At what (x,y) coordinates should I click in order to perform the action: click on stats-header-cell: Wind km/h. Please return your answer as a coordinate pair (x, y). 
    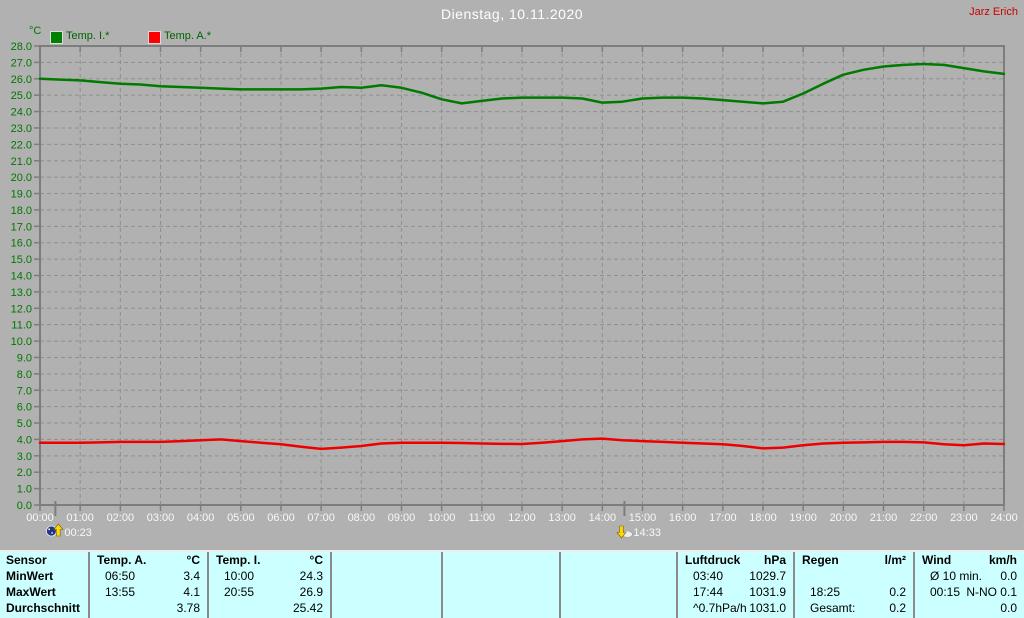
    Looking at the image, I should click on (969, 560).